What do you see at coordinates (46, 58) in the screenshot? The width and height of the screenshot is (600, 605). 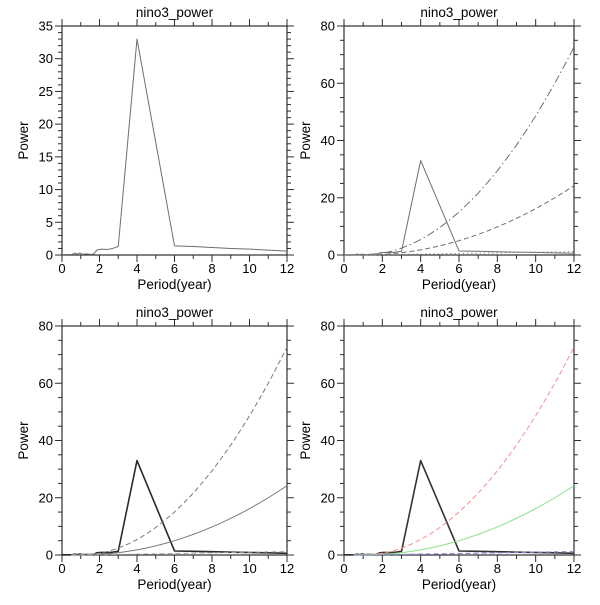 I see `svg-text: 30` at bounding box center [46, 58].